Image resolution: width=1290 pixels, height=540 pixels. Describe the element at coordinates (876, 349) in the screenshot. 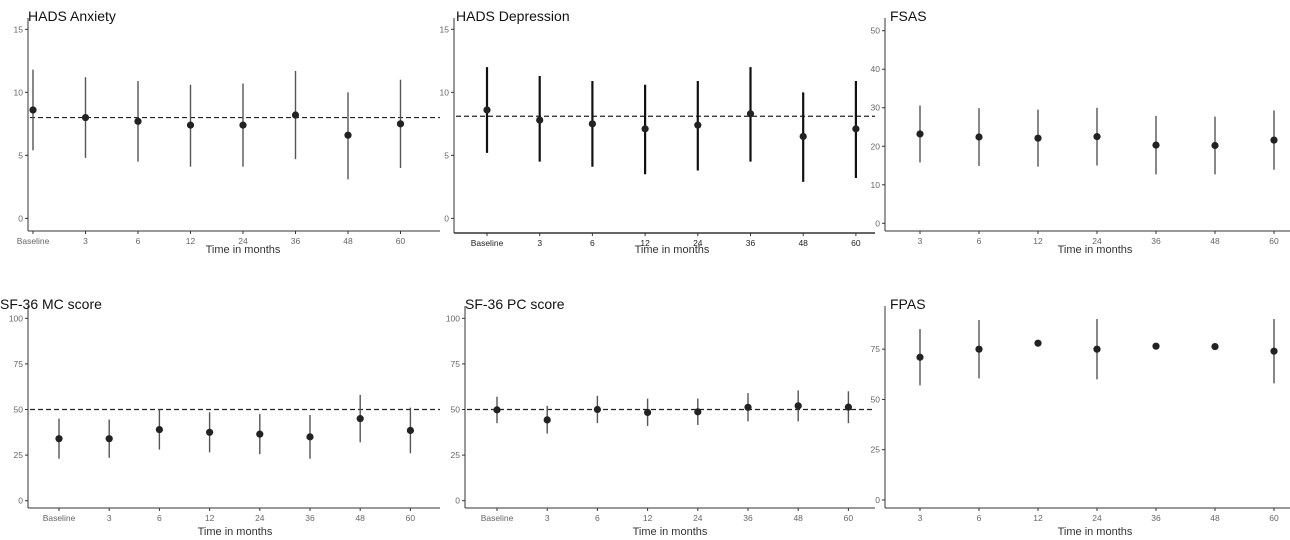

I see `y-tick-label: 75` at that location.